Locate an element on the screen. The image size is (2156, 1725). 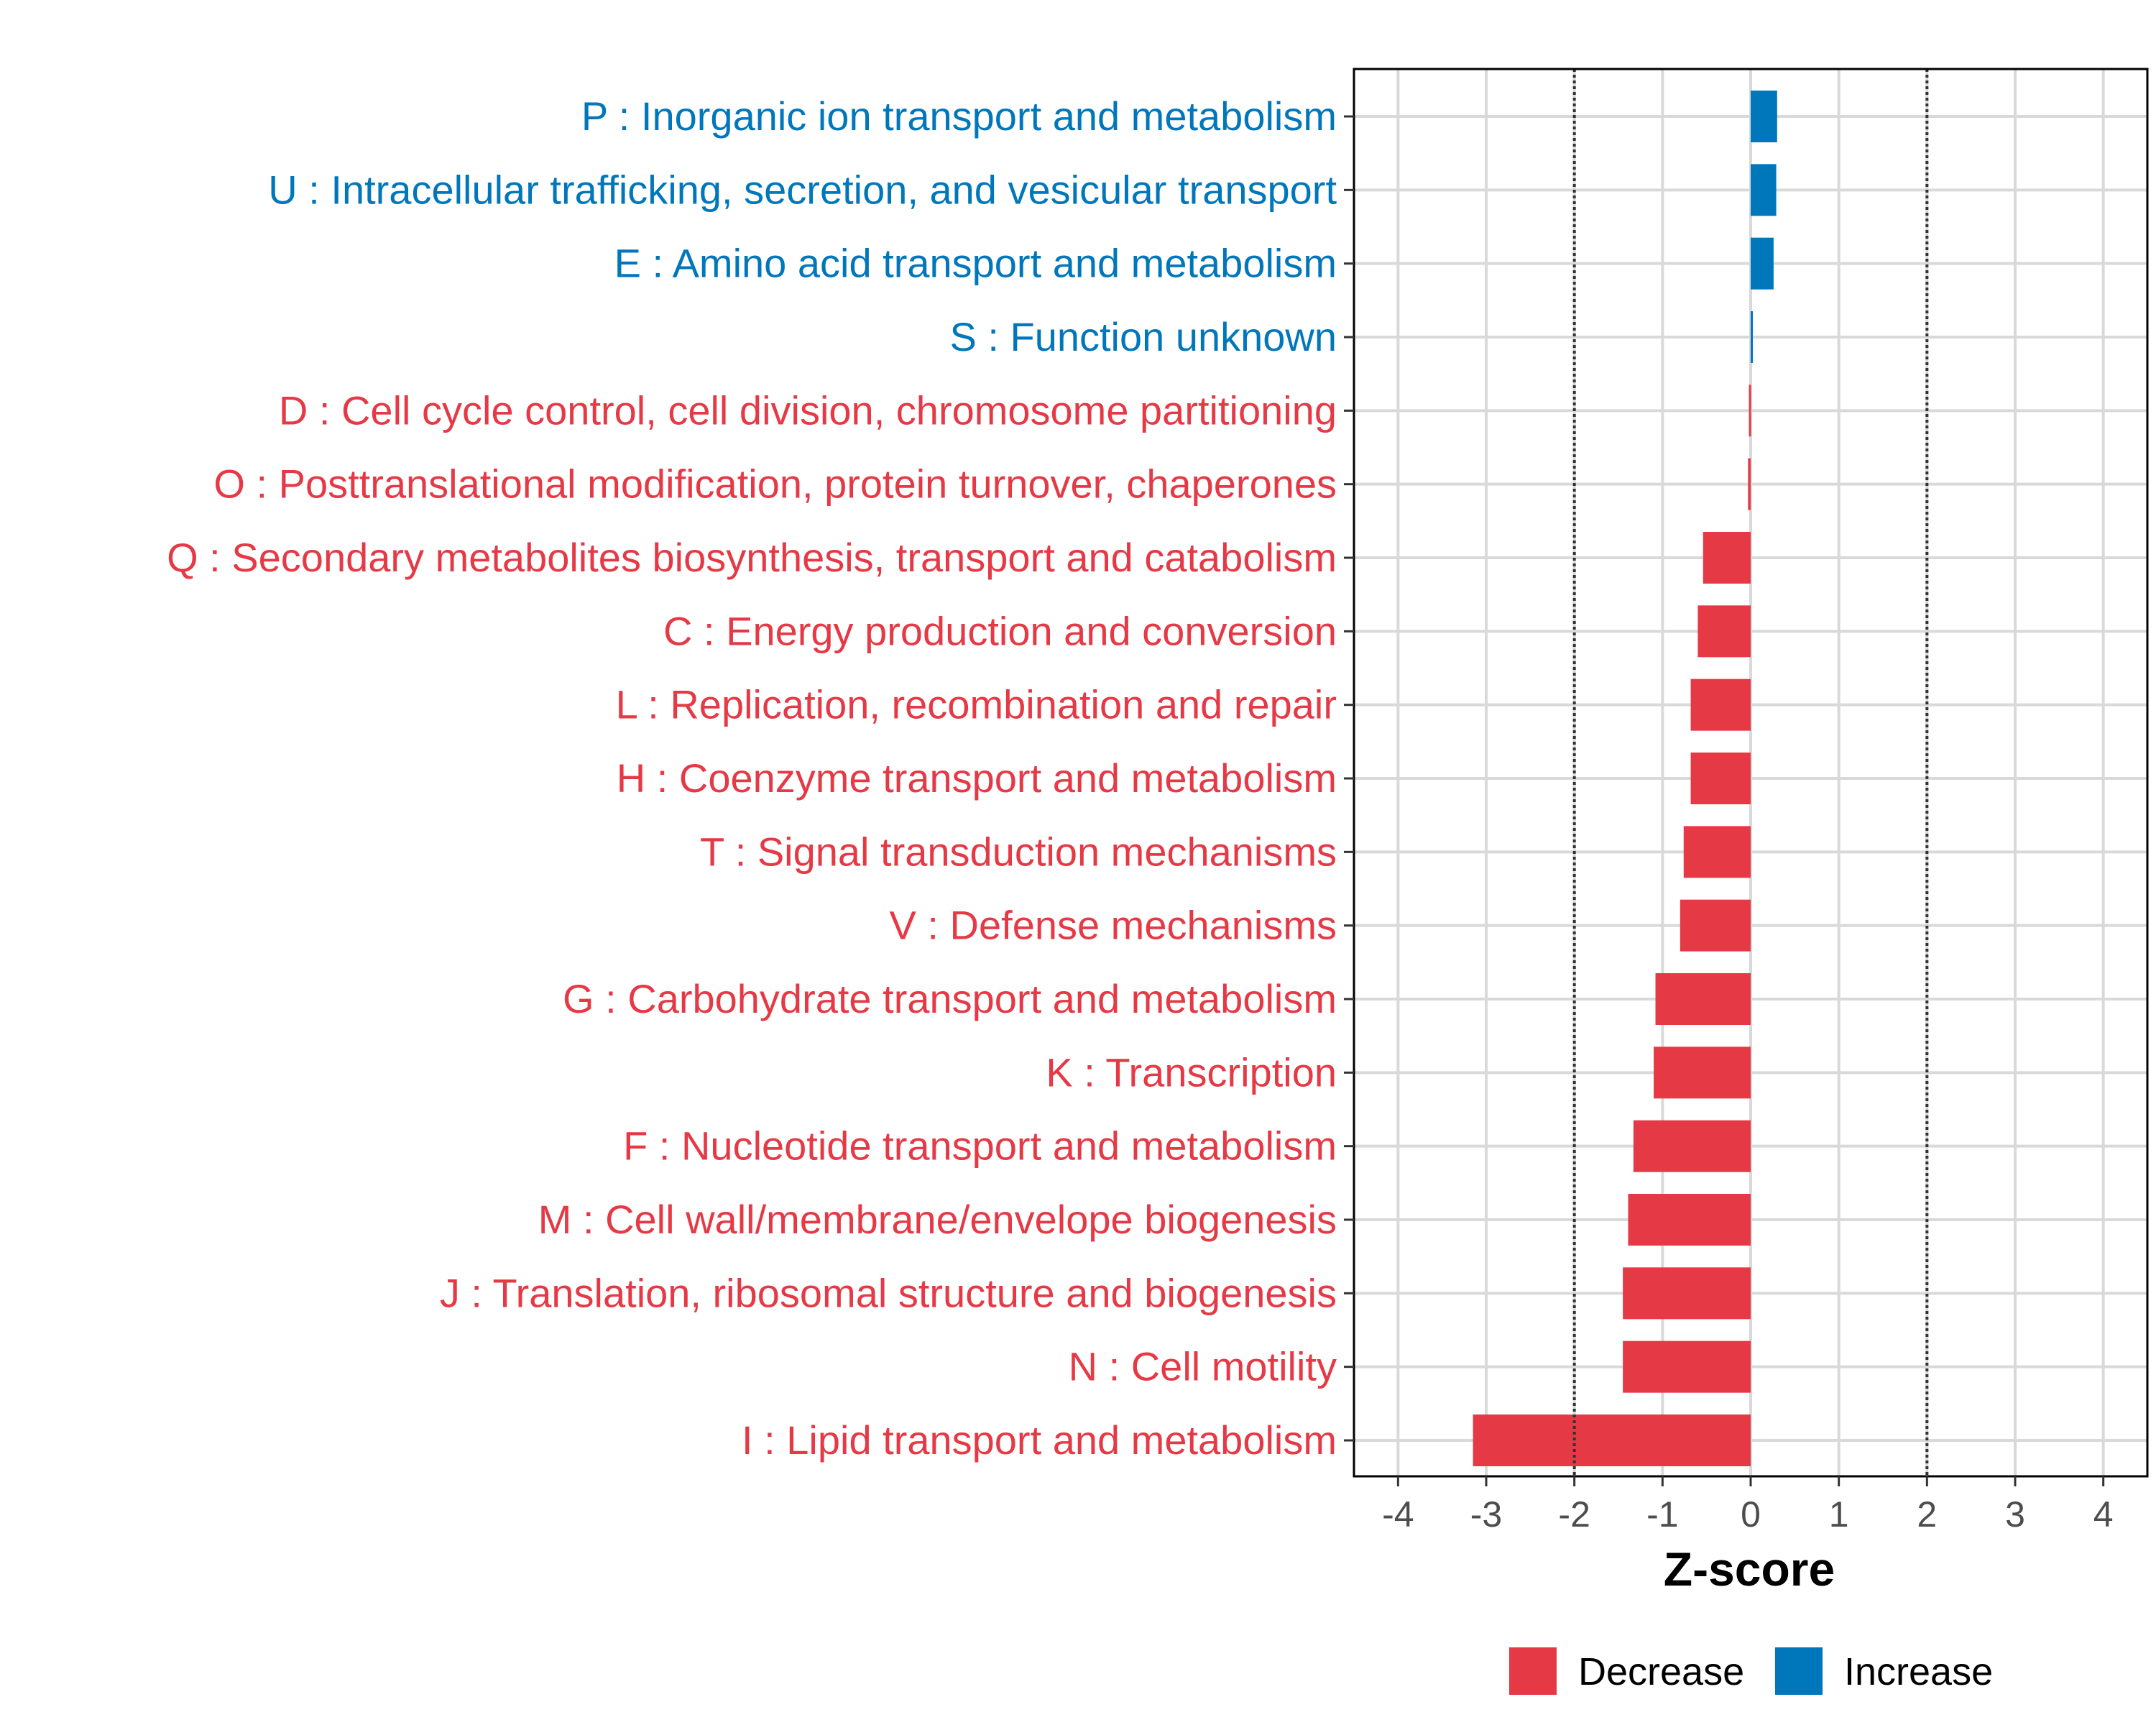
bars is located at coordinates (1625, 778).